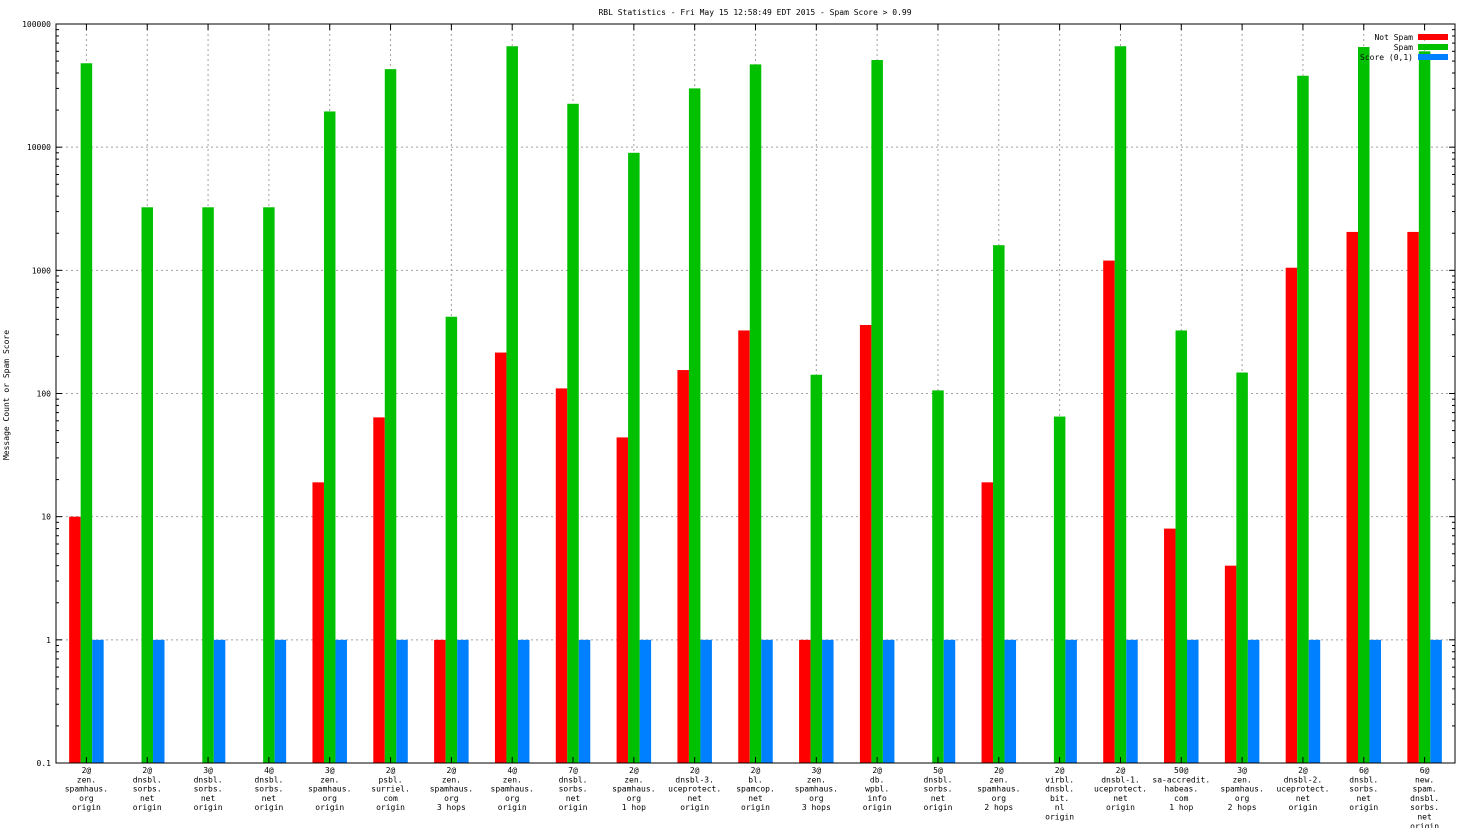 The image size is (1472, 828). Describe the element at coordinates (451, 789) in the screenshot. I see `x-tick-label: 2@ zen. spamhaus. org 3 hops` at that location.